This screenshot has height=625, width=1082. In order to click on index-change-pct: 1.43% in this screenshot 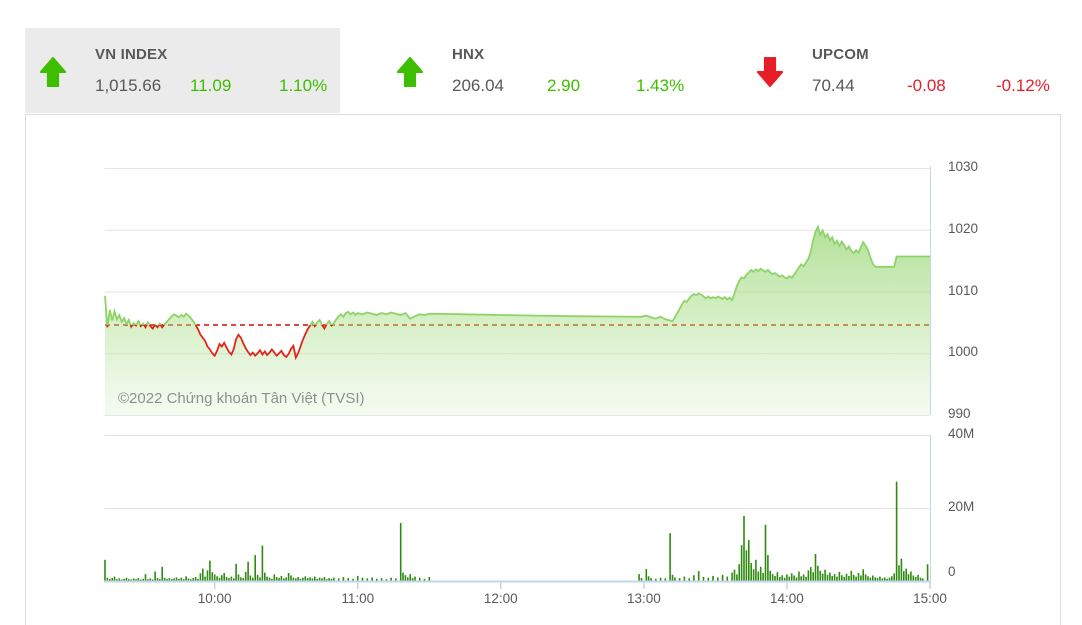, I will do `click(660, 85)`.